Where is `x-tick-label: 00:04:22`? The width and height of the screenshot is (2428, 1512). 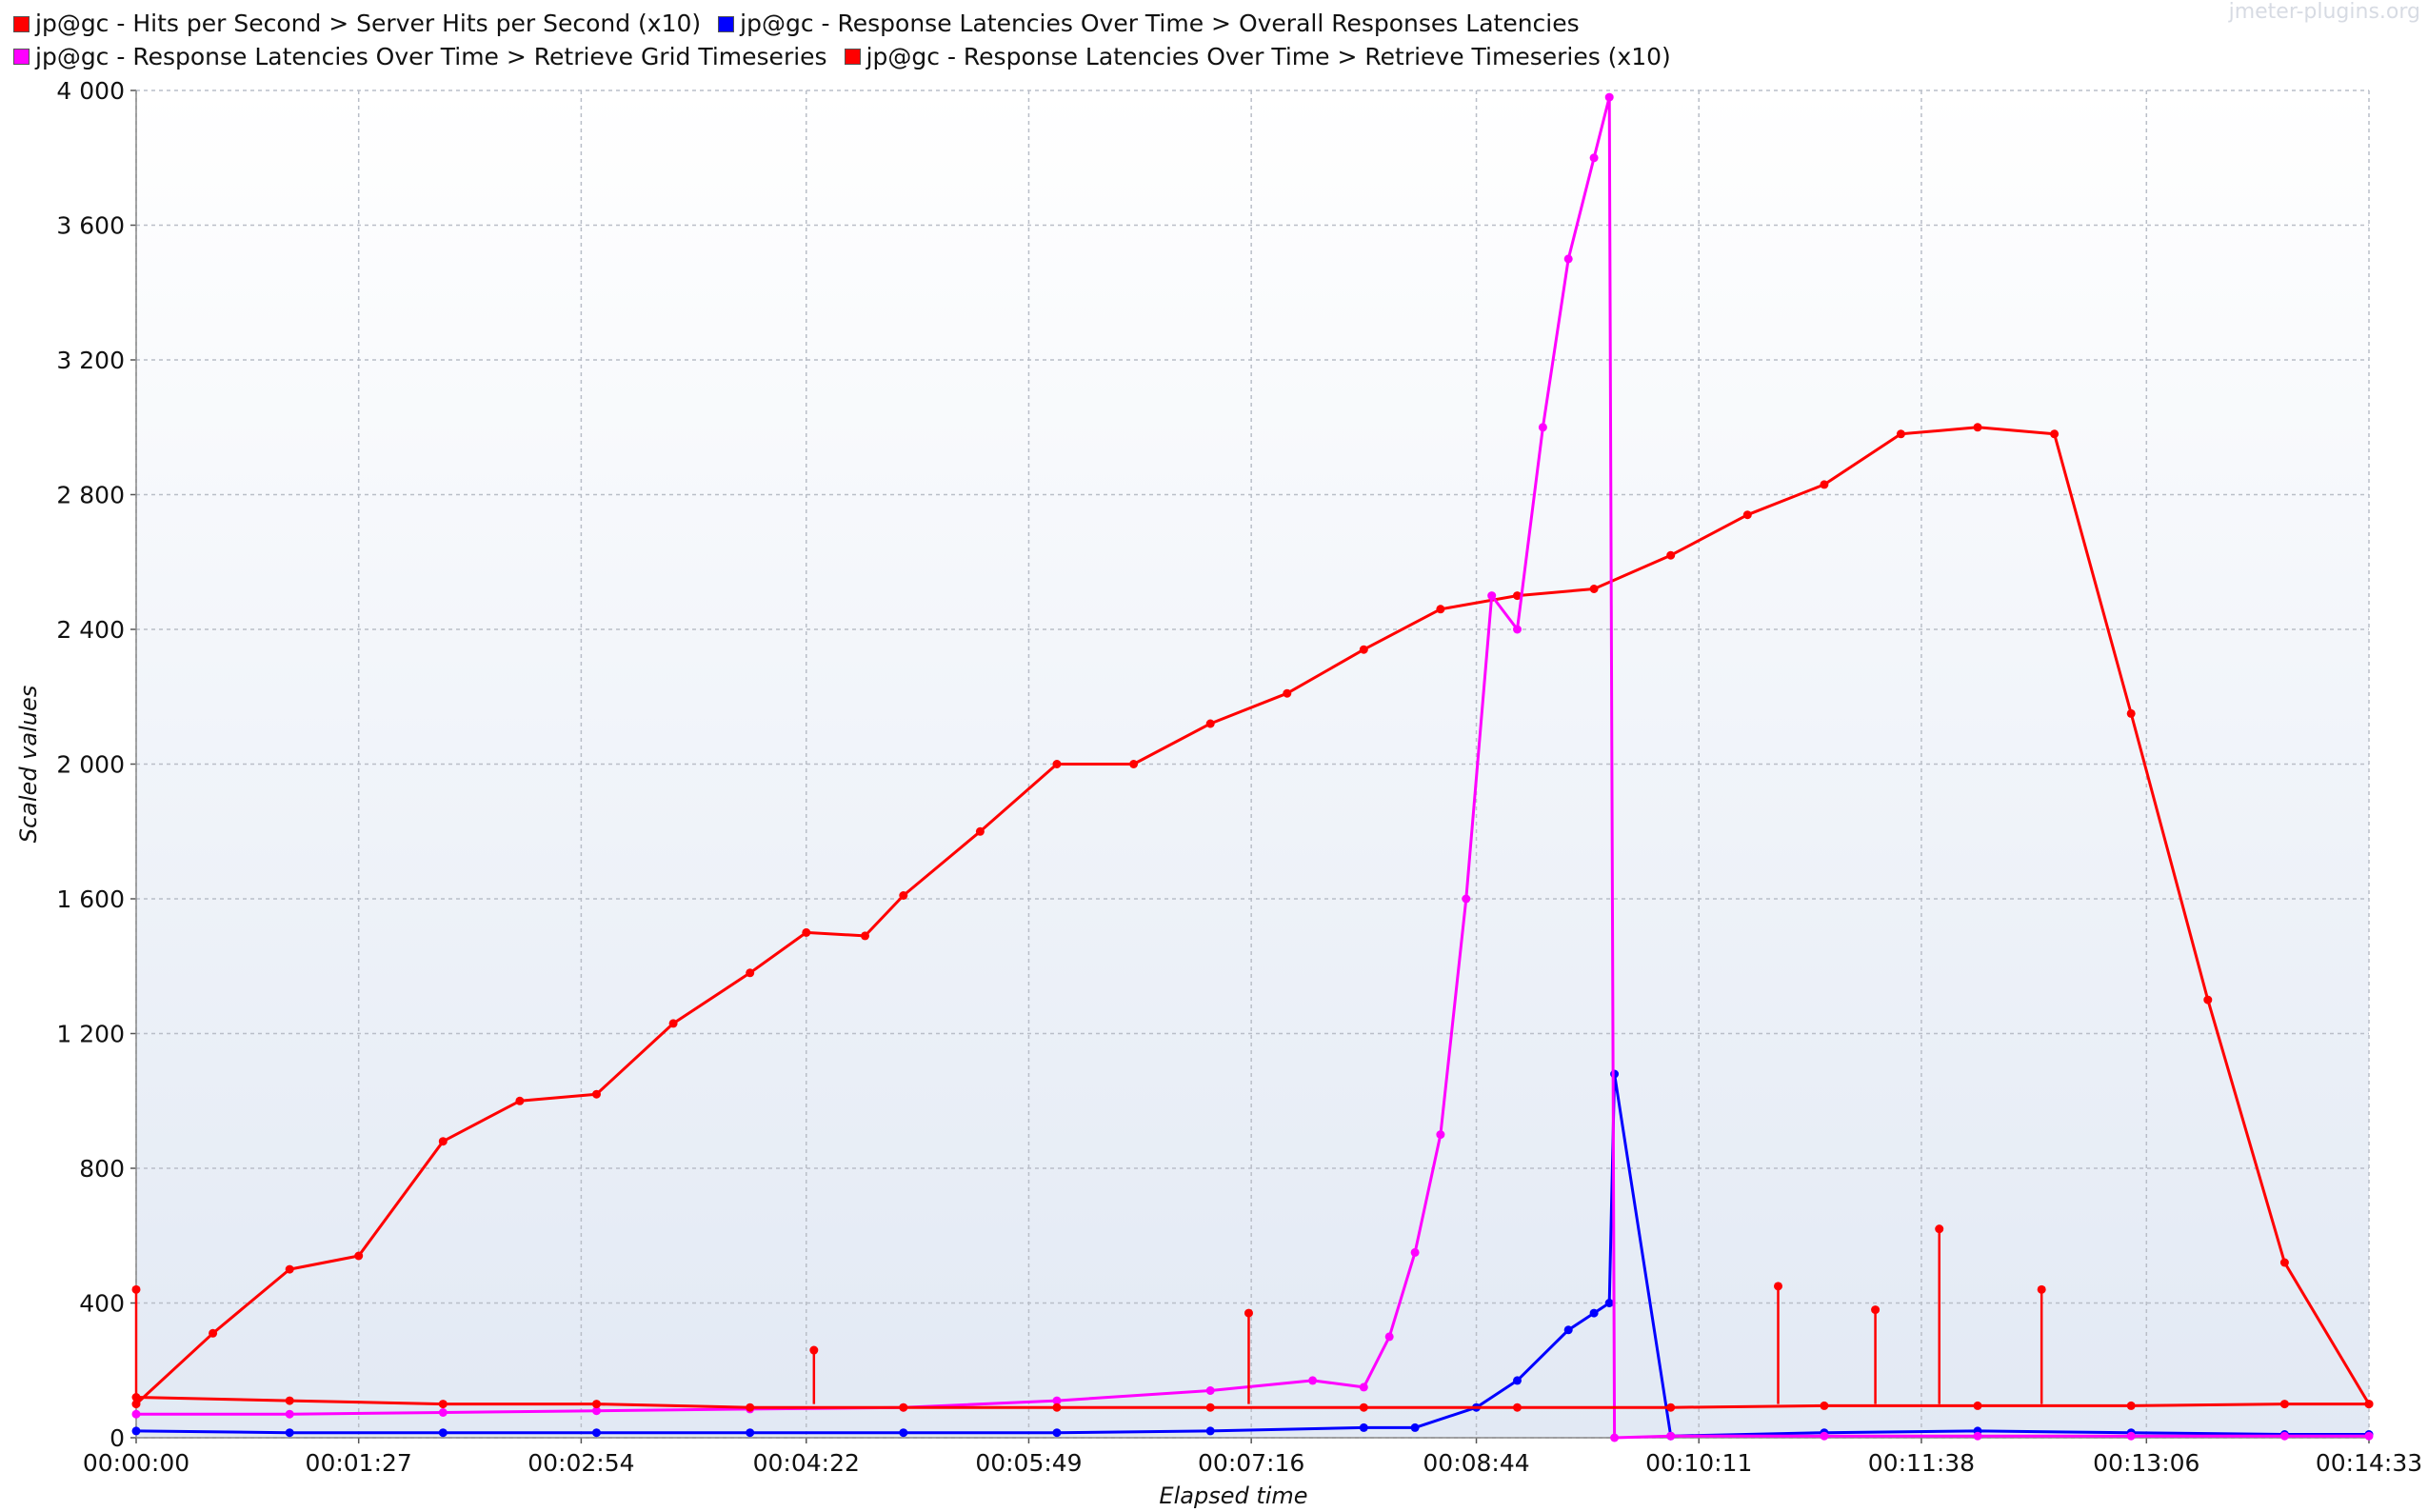 x-tick-label: 00:04:22 is located at coordinates (806, 1463).